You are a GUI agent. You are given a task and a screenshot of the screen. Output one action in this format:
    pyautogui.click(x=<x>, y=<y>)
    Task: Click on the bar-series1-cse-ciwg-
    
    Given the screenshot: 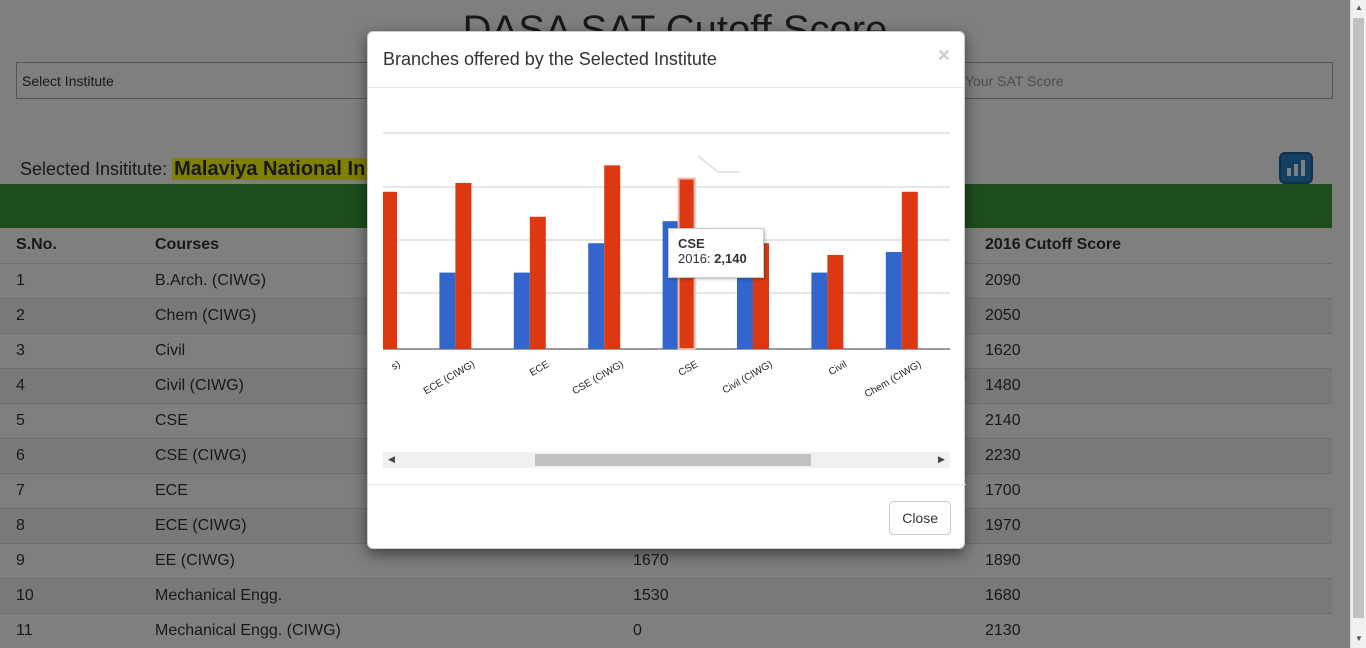 What is the action you would take?
    pyautogui.click(x=596, y=296)
    